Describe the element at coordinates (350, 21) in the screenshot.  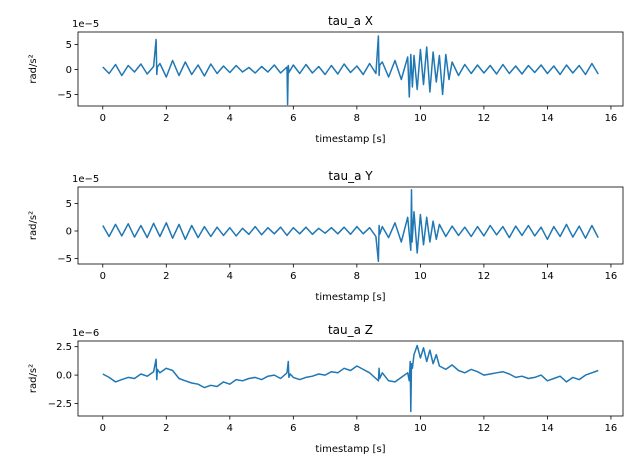
I see `chart-title: tau_a X` at that location.